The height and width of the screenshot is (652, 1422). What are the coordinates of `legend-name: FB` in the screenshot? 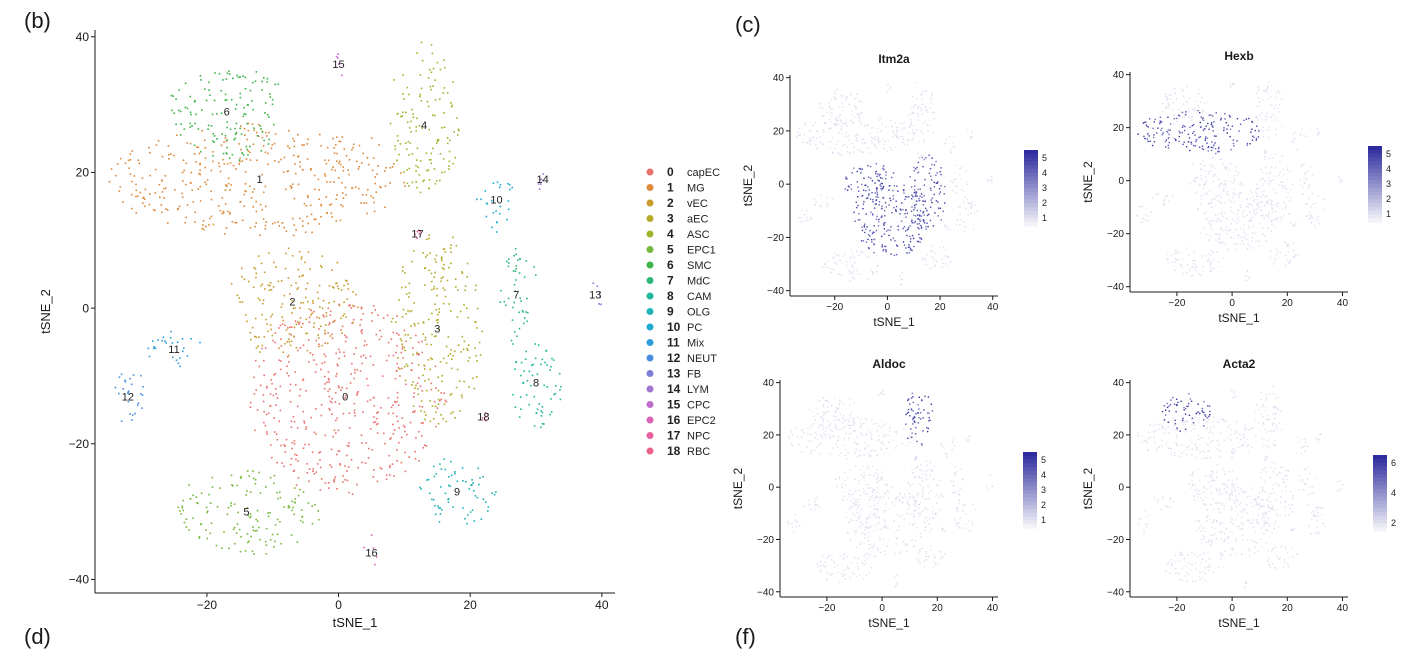 It's located at (694, 375).